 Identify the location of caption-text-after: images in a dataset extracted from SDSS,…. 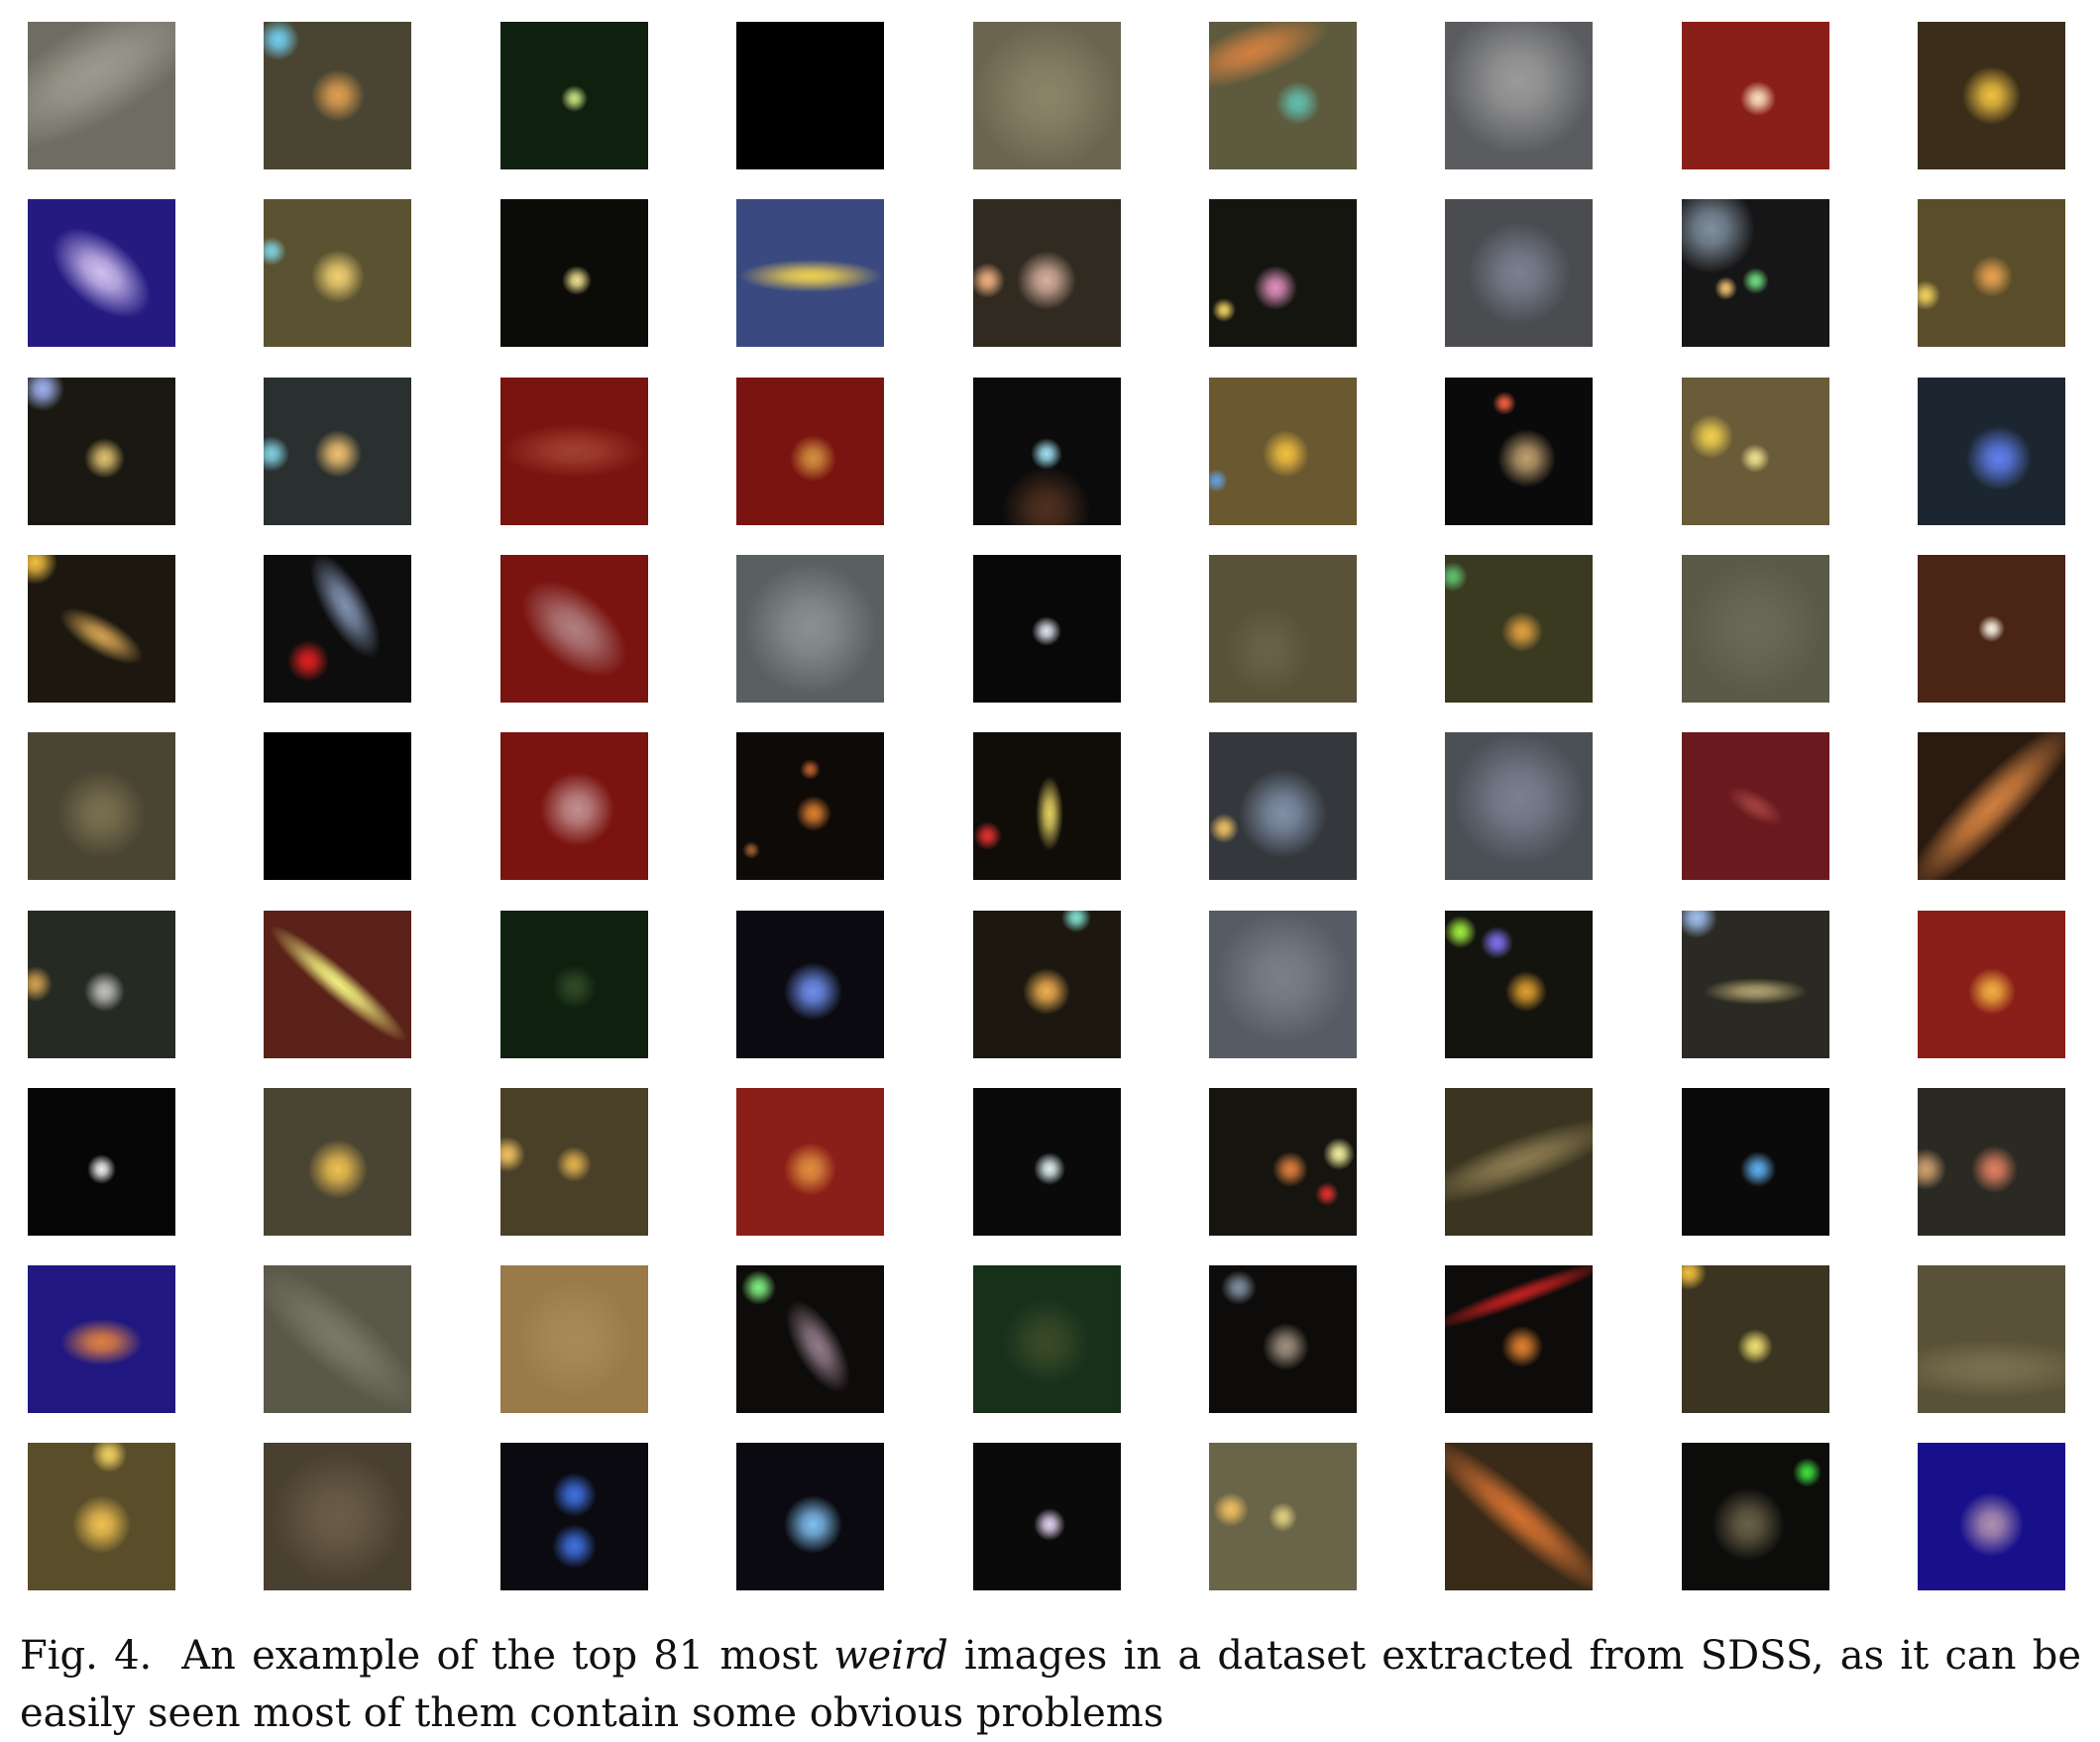
(1050, 1684).